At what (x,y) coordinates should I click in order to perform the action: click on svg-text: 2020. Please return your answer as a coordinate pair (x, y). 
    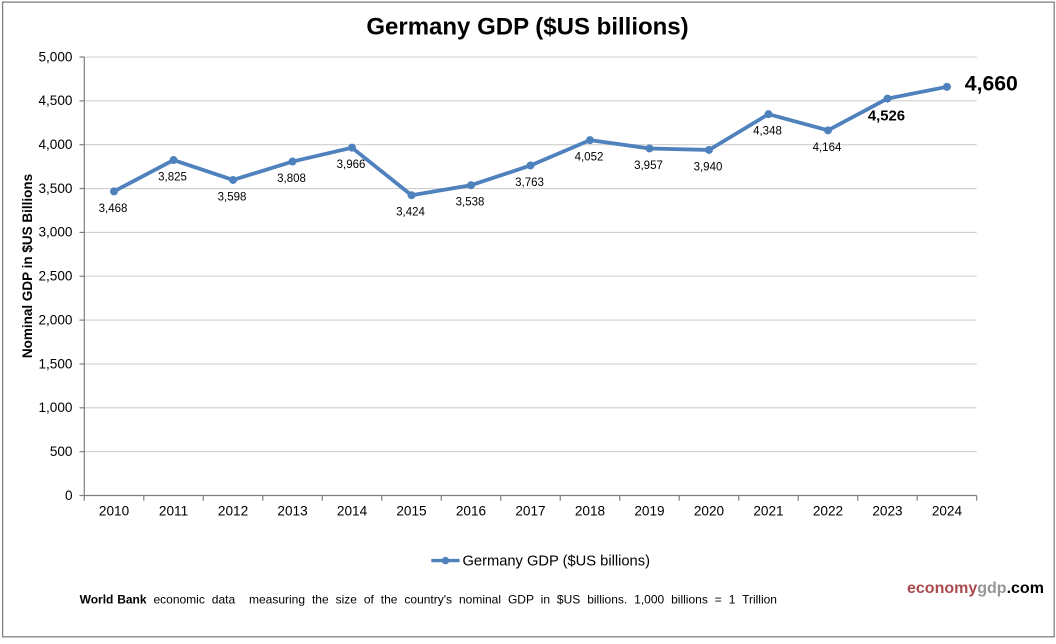
    Looking at the image, I should click on (709, 511).